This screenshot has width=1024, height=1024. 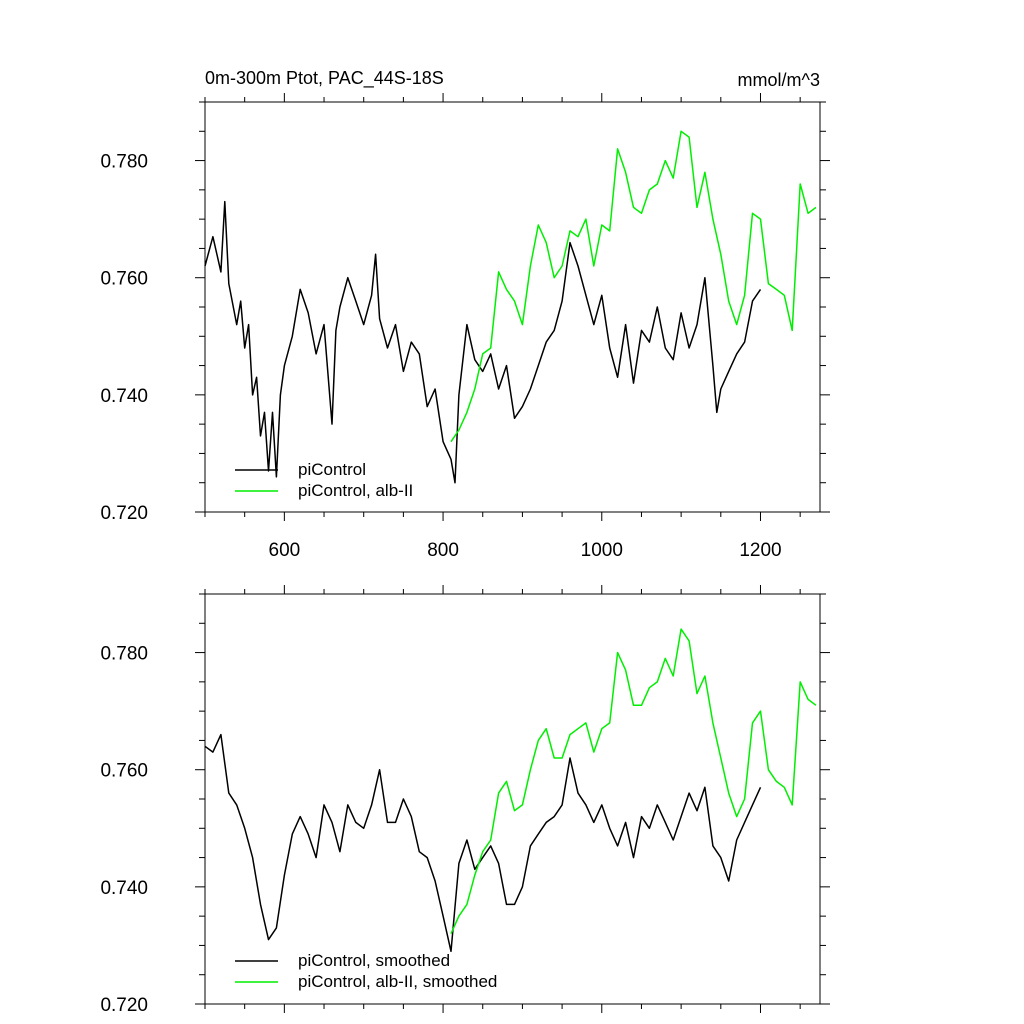 What do you see at coordinates (760, 550) in the screenshot?
I see `top-xtick-label: 1200` at bounding box center [760, 550].